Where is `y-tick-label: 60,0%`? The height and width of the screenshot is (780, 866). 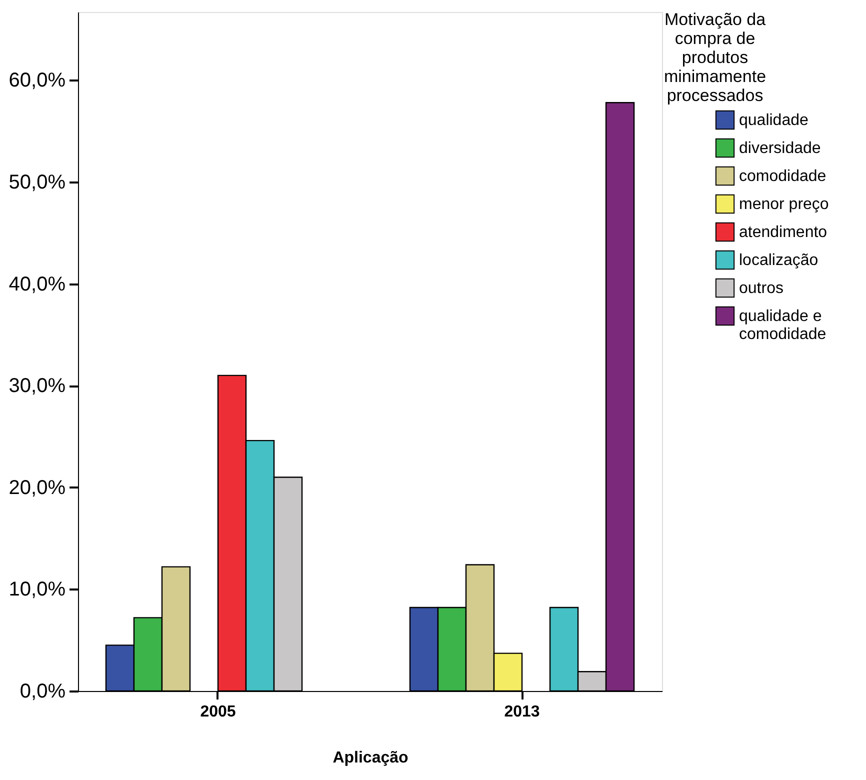 y-tick-label: 60,0% is located at coordinates (37, 81).